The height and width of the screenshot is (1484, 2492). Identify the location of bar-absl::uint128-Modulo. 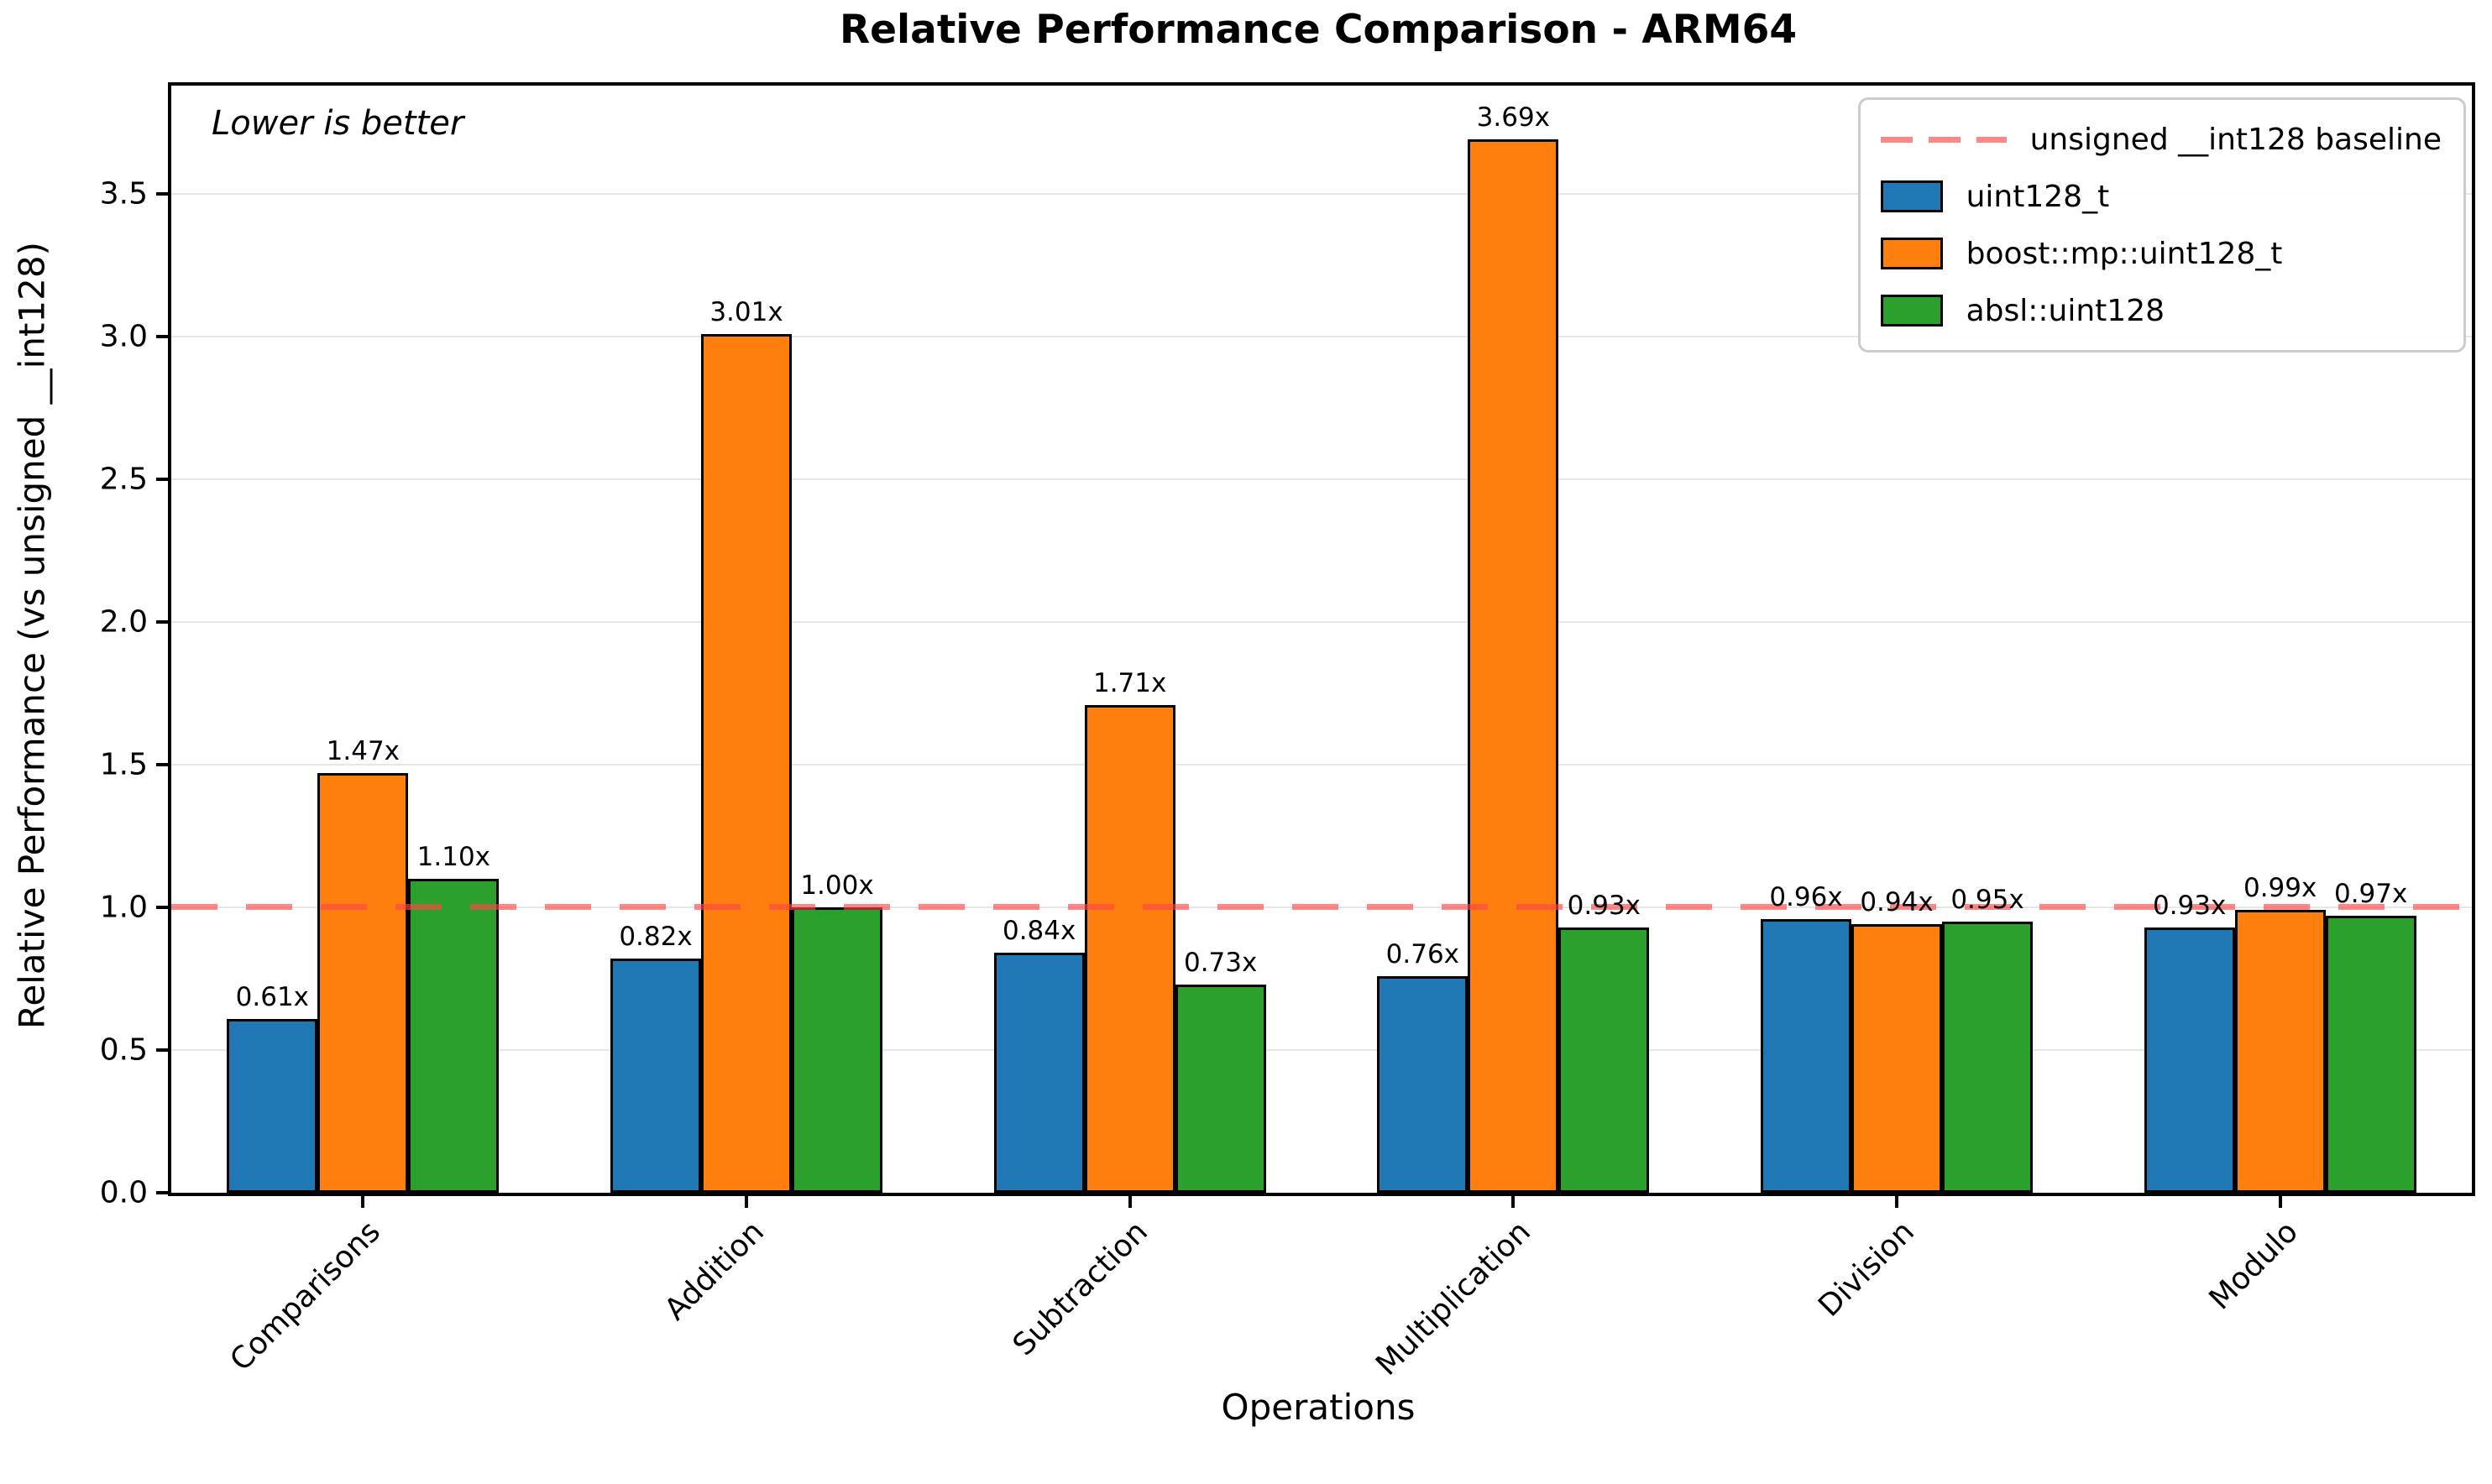
(2370, 1054).